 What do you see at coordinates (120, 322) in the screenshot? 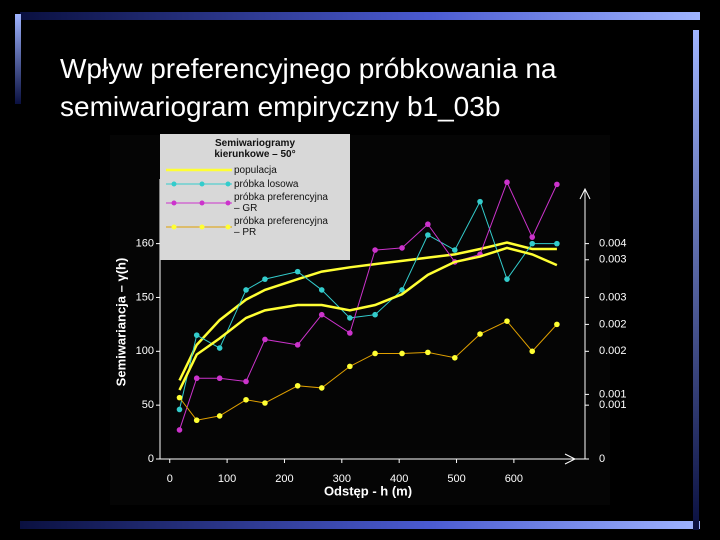
I see `y-axis-label: Semiwariancja – γ(h)` at bounding box center [120, 322].